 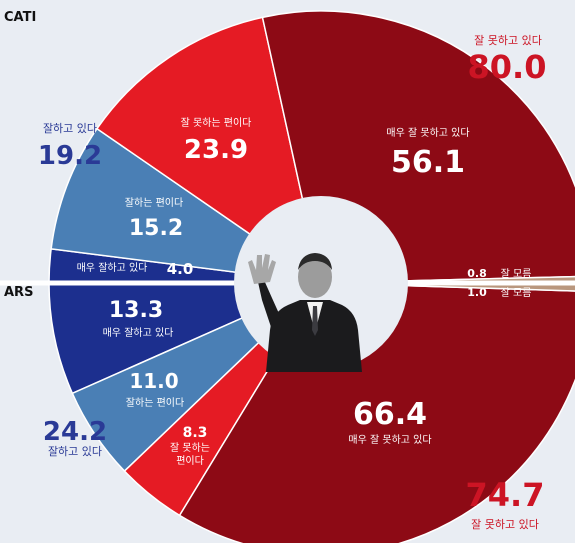 I want to click on ars-value-very-bad: 66.4, so click(x=390, y=414).